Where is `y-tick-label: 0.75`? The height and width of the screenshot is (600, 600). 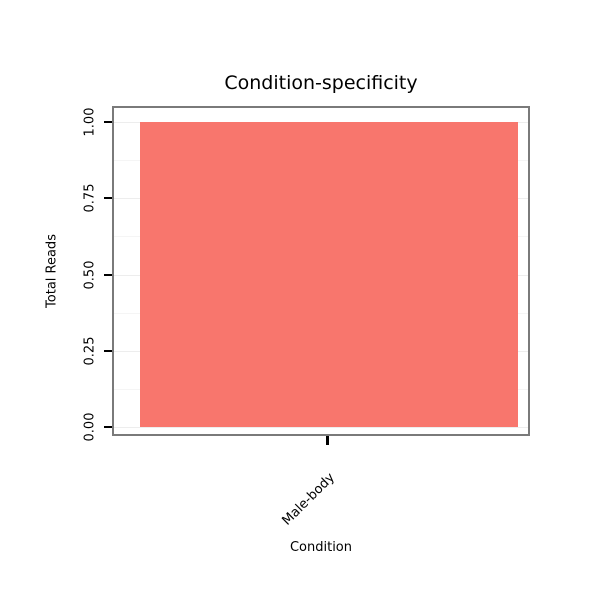
y-tick-label: 0.75 is located at coordinates (90, 198).